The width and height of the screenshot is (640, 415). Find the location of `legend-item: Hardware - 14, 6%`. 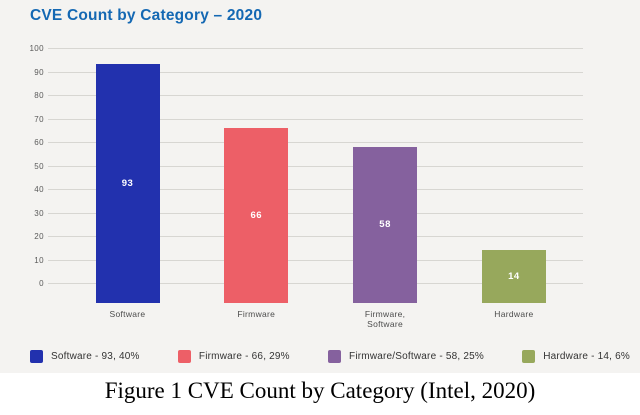

legend-item: Hardware - 14, 6% is located at coordinates (576, 356).